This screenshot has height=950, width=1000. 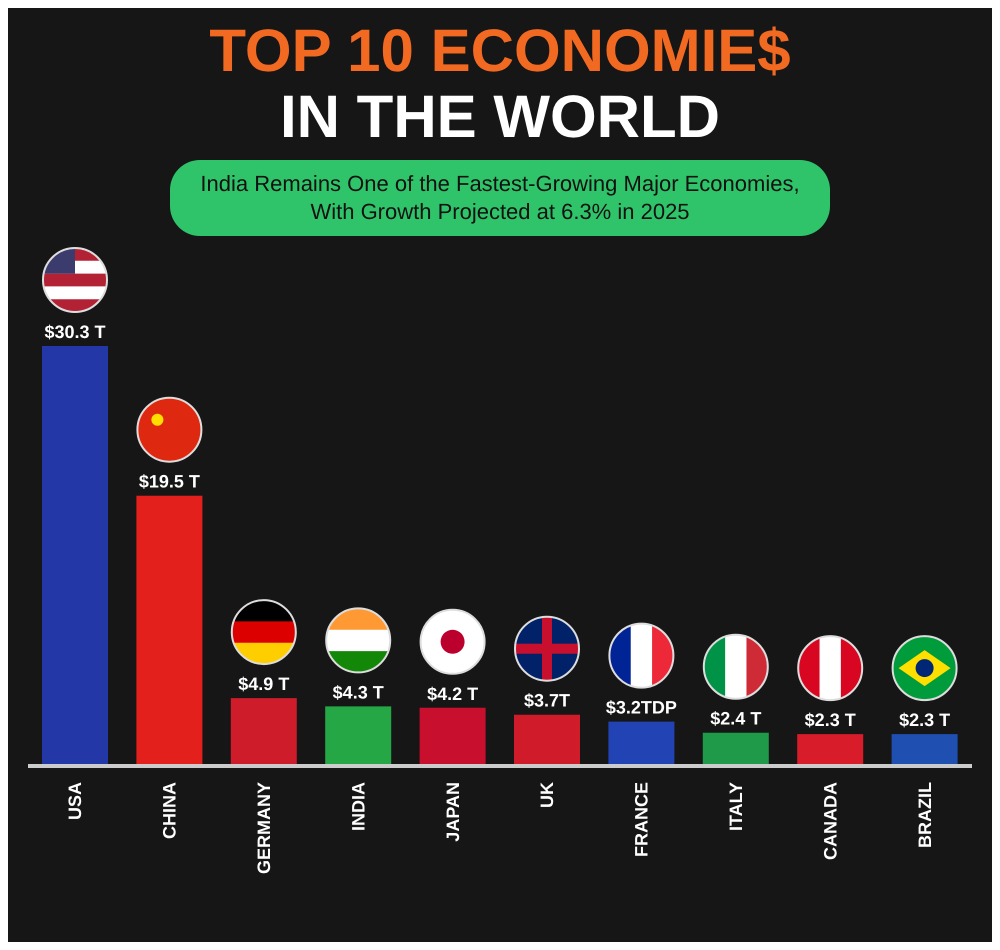 What do you see at coordinates (170, 810) in the screenshot?
I see `x-tick-label: CHINA` at bounding box center [170, 810].